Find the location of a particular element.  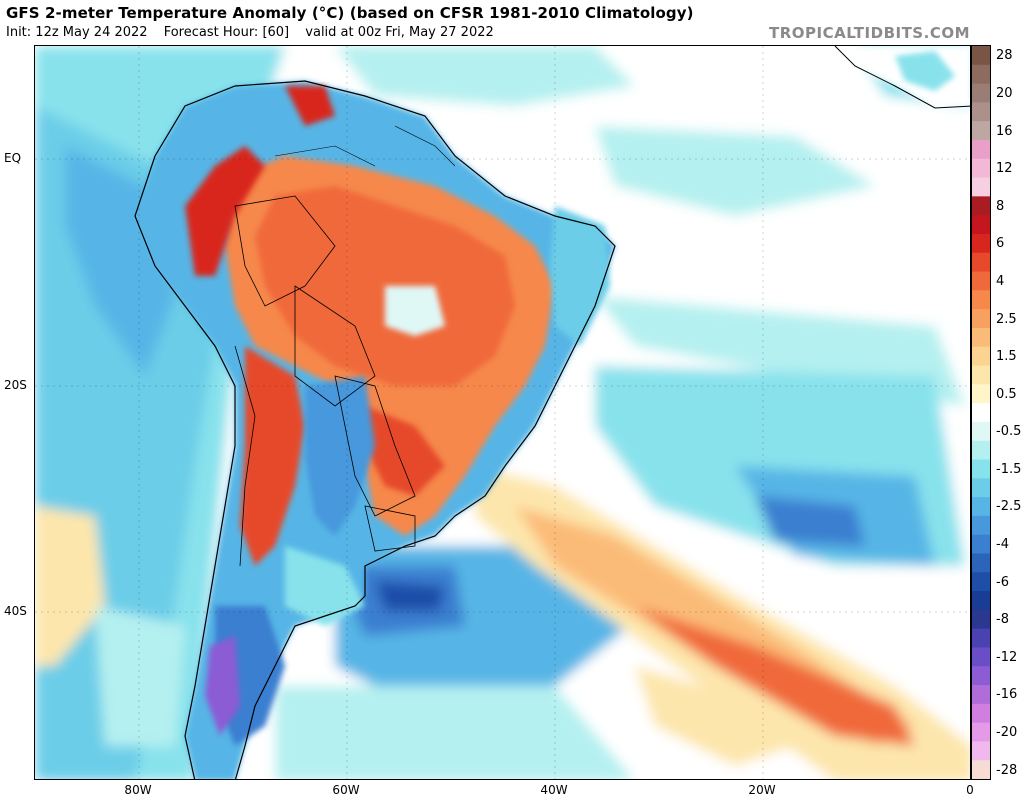

colorbar-label: 28 is located at coordinates (1004, 56).